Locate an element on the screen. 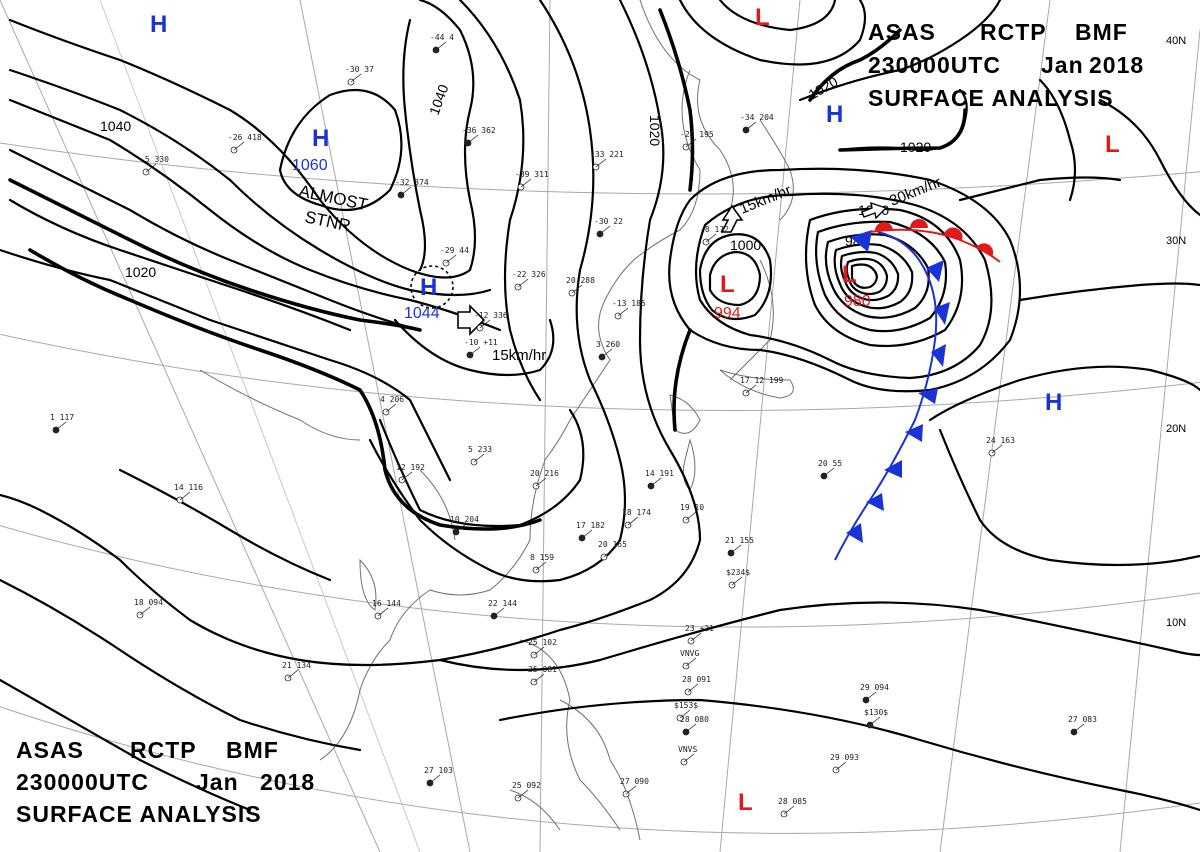 The width and height of the screenshot is (1200, 852). station-label: VNVS is located at coordinates (687, 749).